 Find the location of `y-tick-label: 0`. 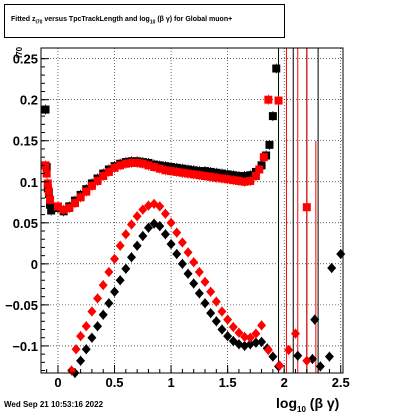

y-tick-label: 0 is located at coordinates (34, 264).